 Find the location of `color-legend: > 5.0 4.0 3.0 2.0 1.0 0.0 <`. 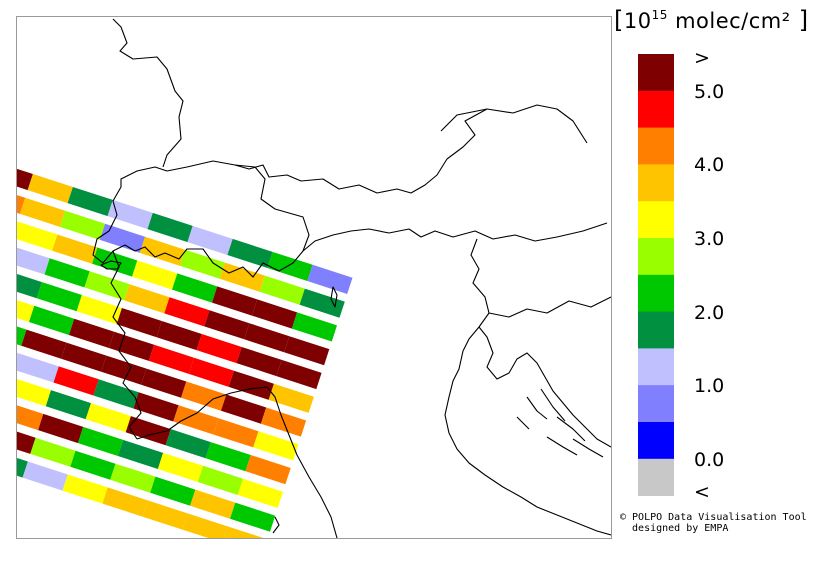

color-legend: > 5.0 4.0 3.0 2.0 1.0 0.0 < is located at coordinates (681, 275).